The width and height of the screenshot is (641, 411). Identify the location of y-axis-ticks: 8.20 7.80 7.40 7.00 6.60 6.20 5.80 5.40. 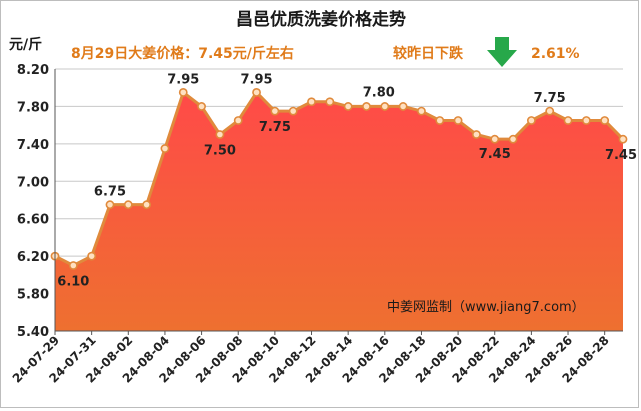
(33, 201).